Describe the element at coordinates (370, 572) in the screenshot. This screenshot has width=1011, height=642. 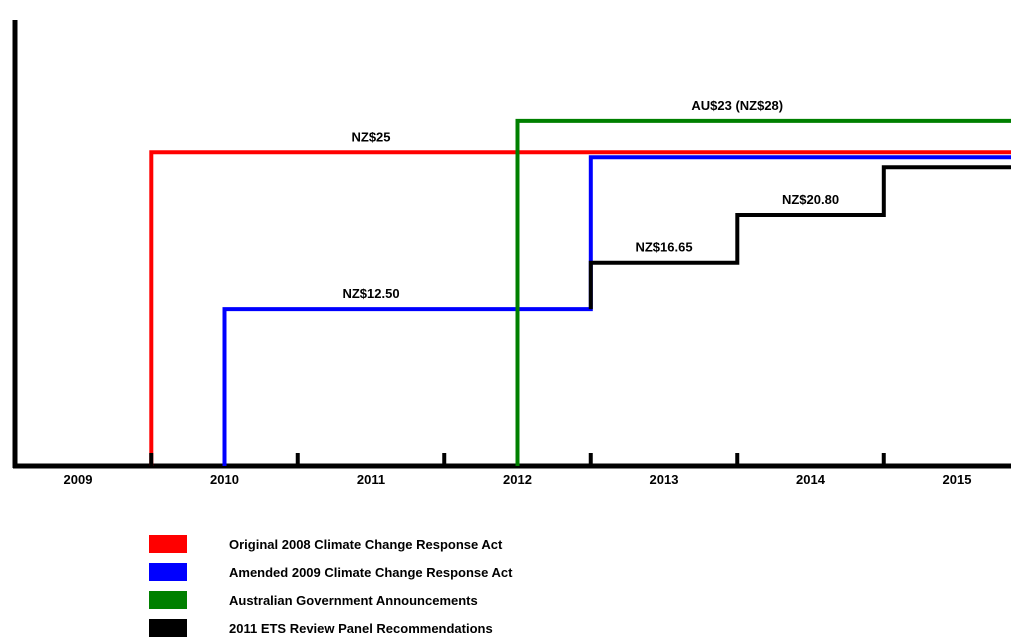
I see `legend-label: Amended 2009 Climate Change Response Act` at that location.